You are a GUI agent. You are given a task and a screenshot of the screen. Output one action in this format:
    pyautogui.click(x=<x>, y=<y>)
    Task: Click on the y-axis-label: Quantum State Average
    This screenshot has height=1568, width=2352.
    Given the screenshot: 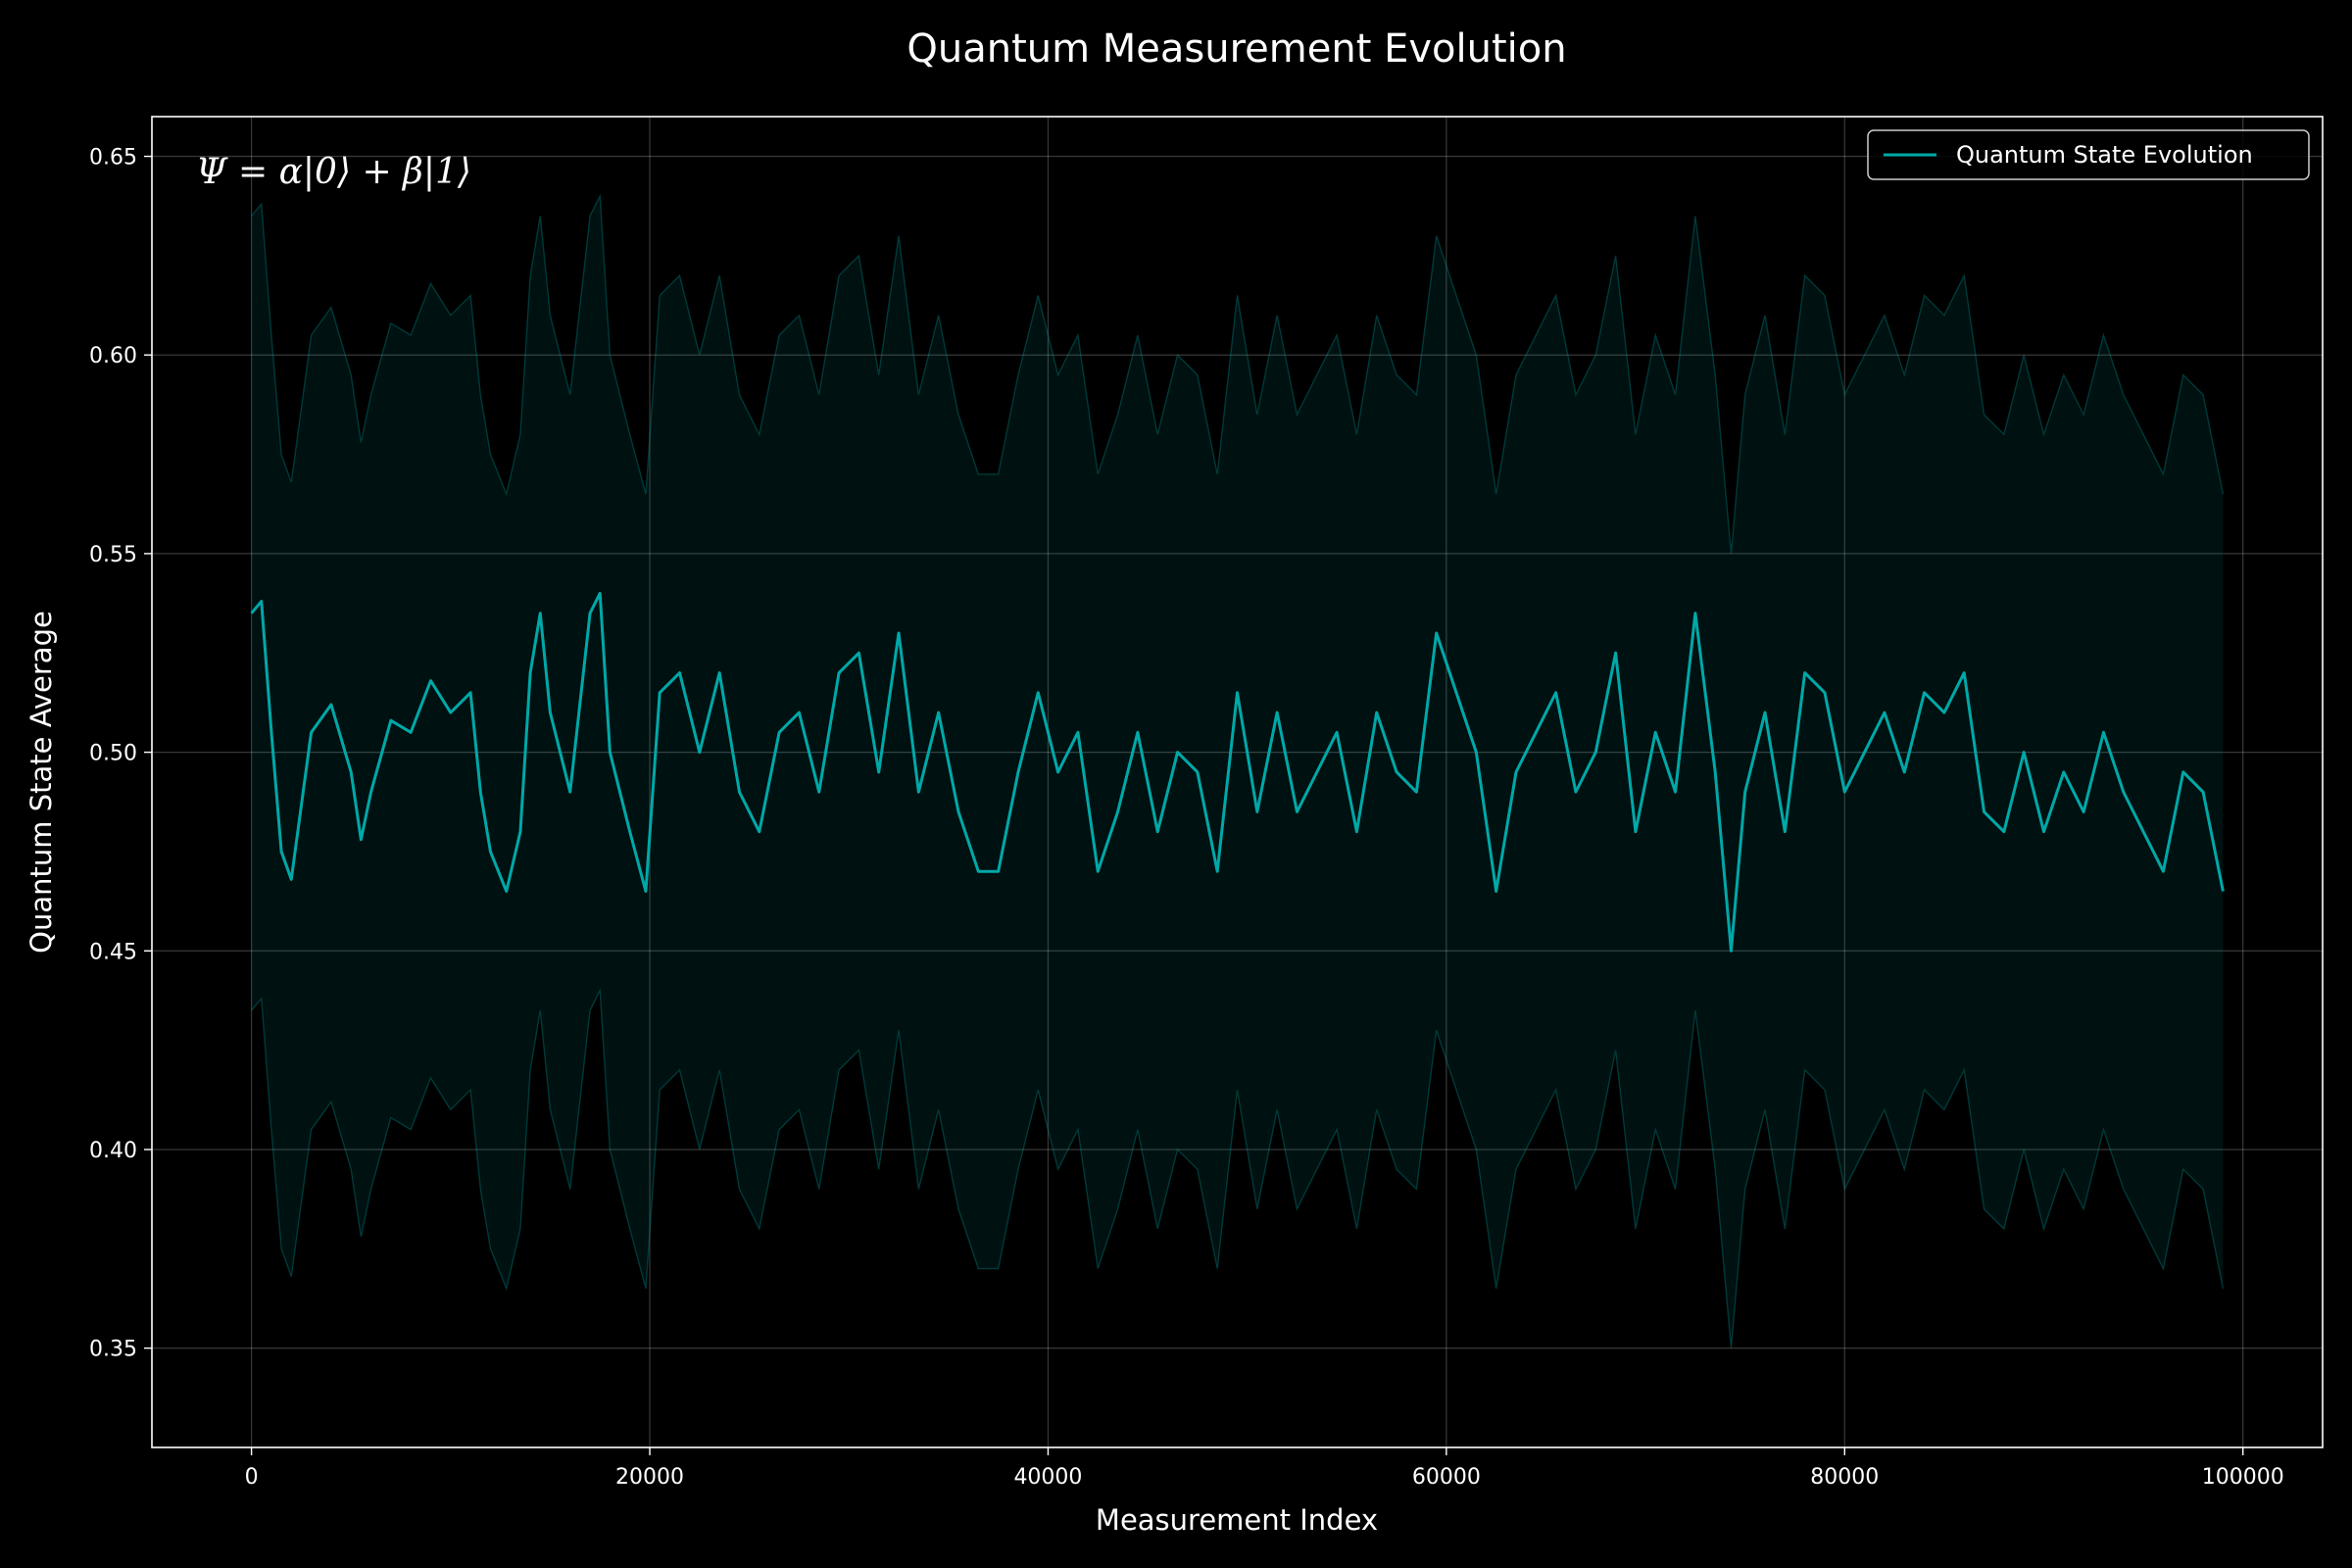 What is the action you would take?
    pyautogui.click(x=41, y=782)
    